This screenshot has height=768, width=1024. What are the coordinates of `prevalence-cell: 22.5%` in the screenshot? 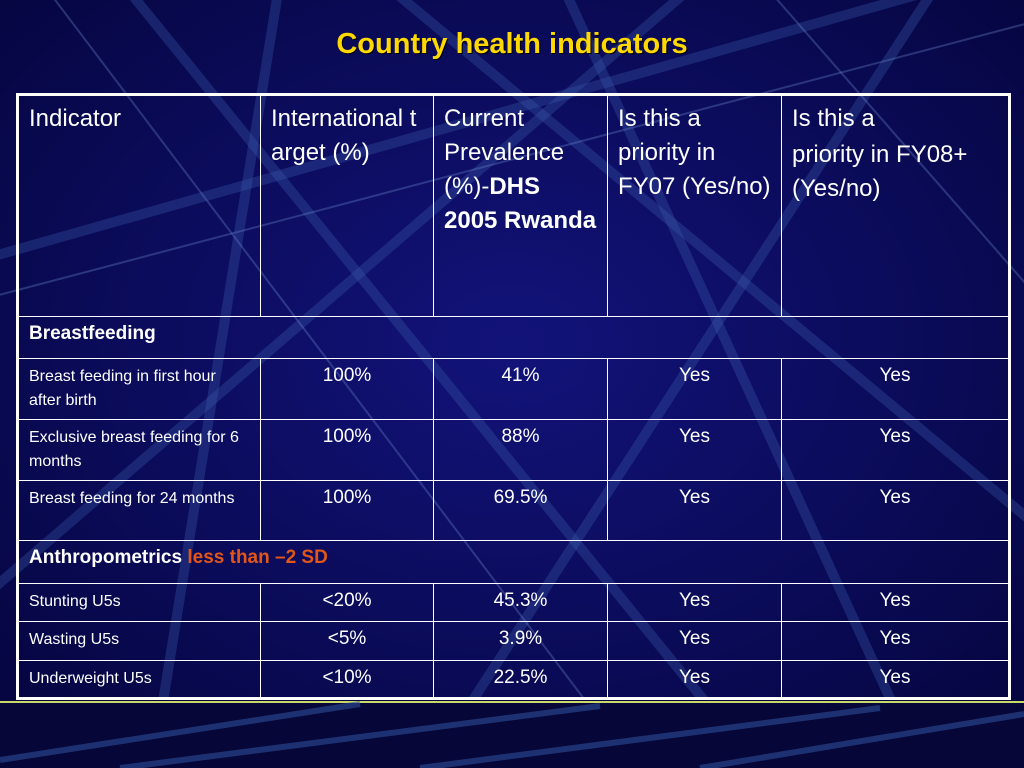 It's located at (520, 679).